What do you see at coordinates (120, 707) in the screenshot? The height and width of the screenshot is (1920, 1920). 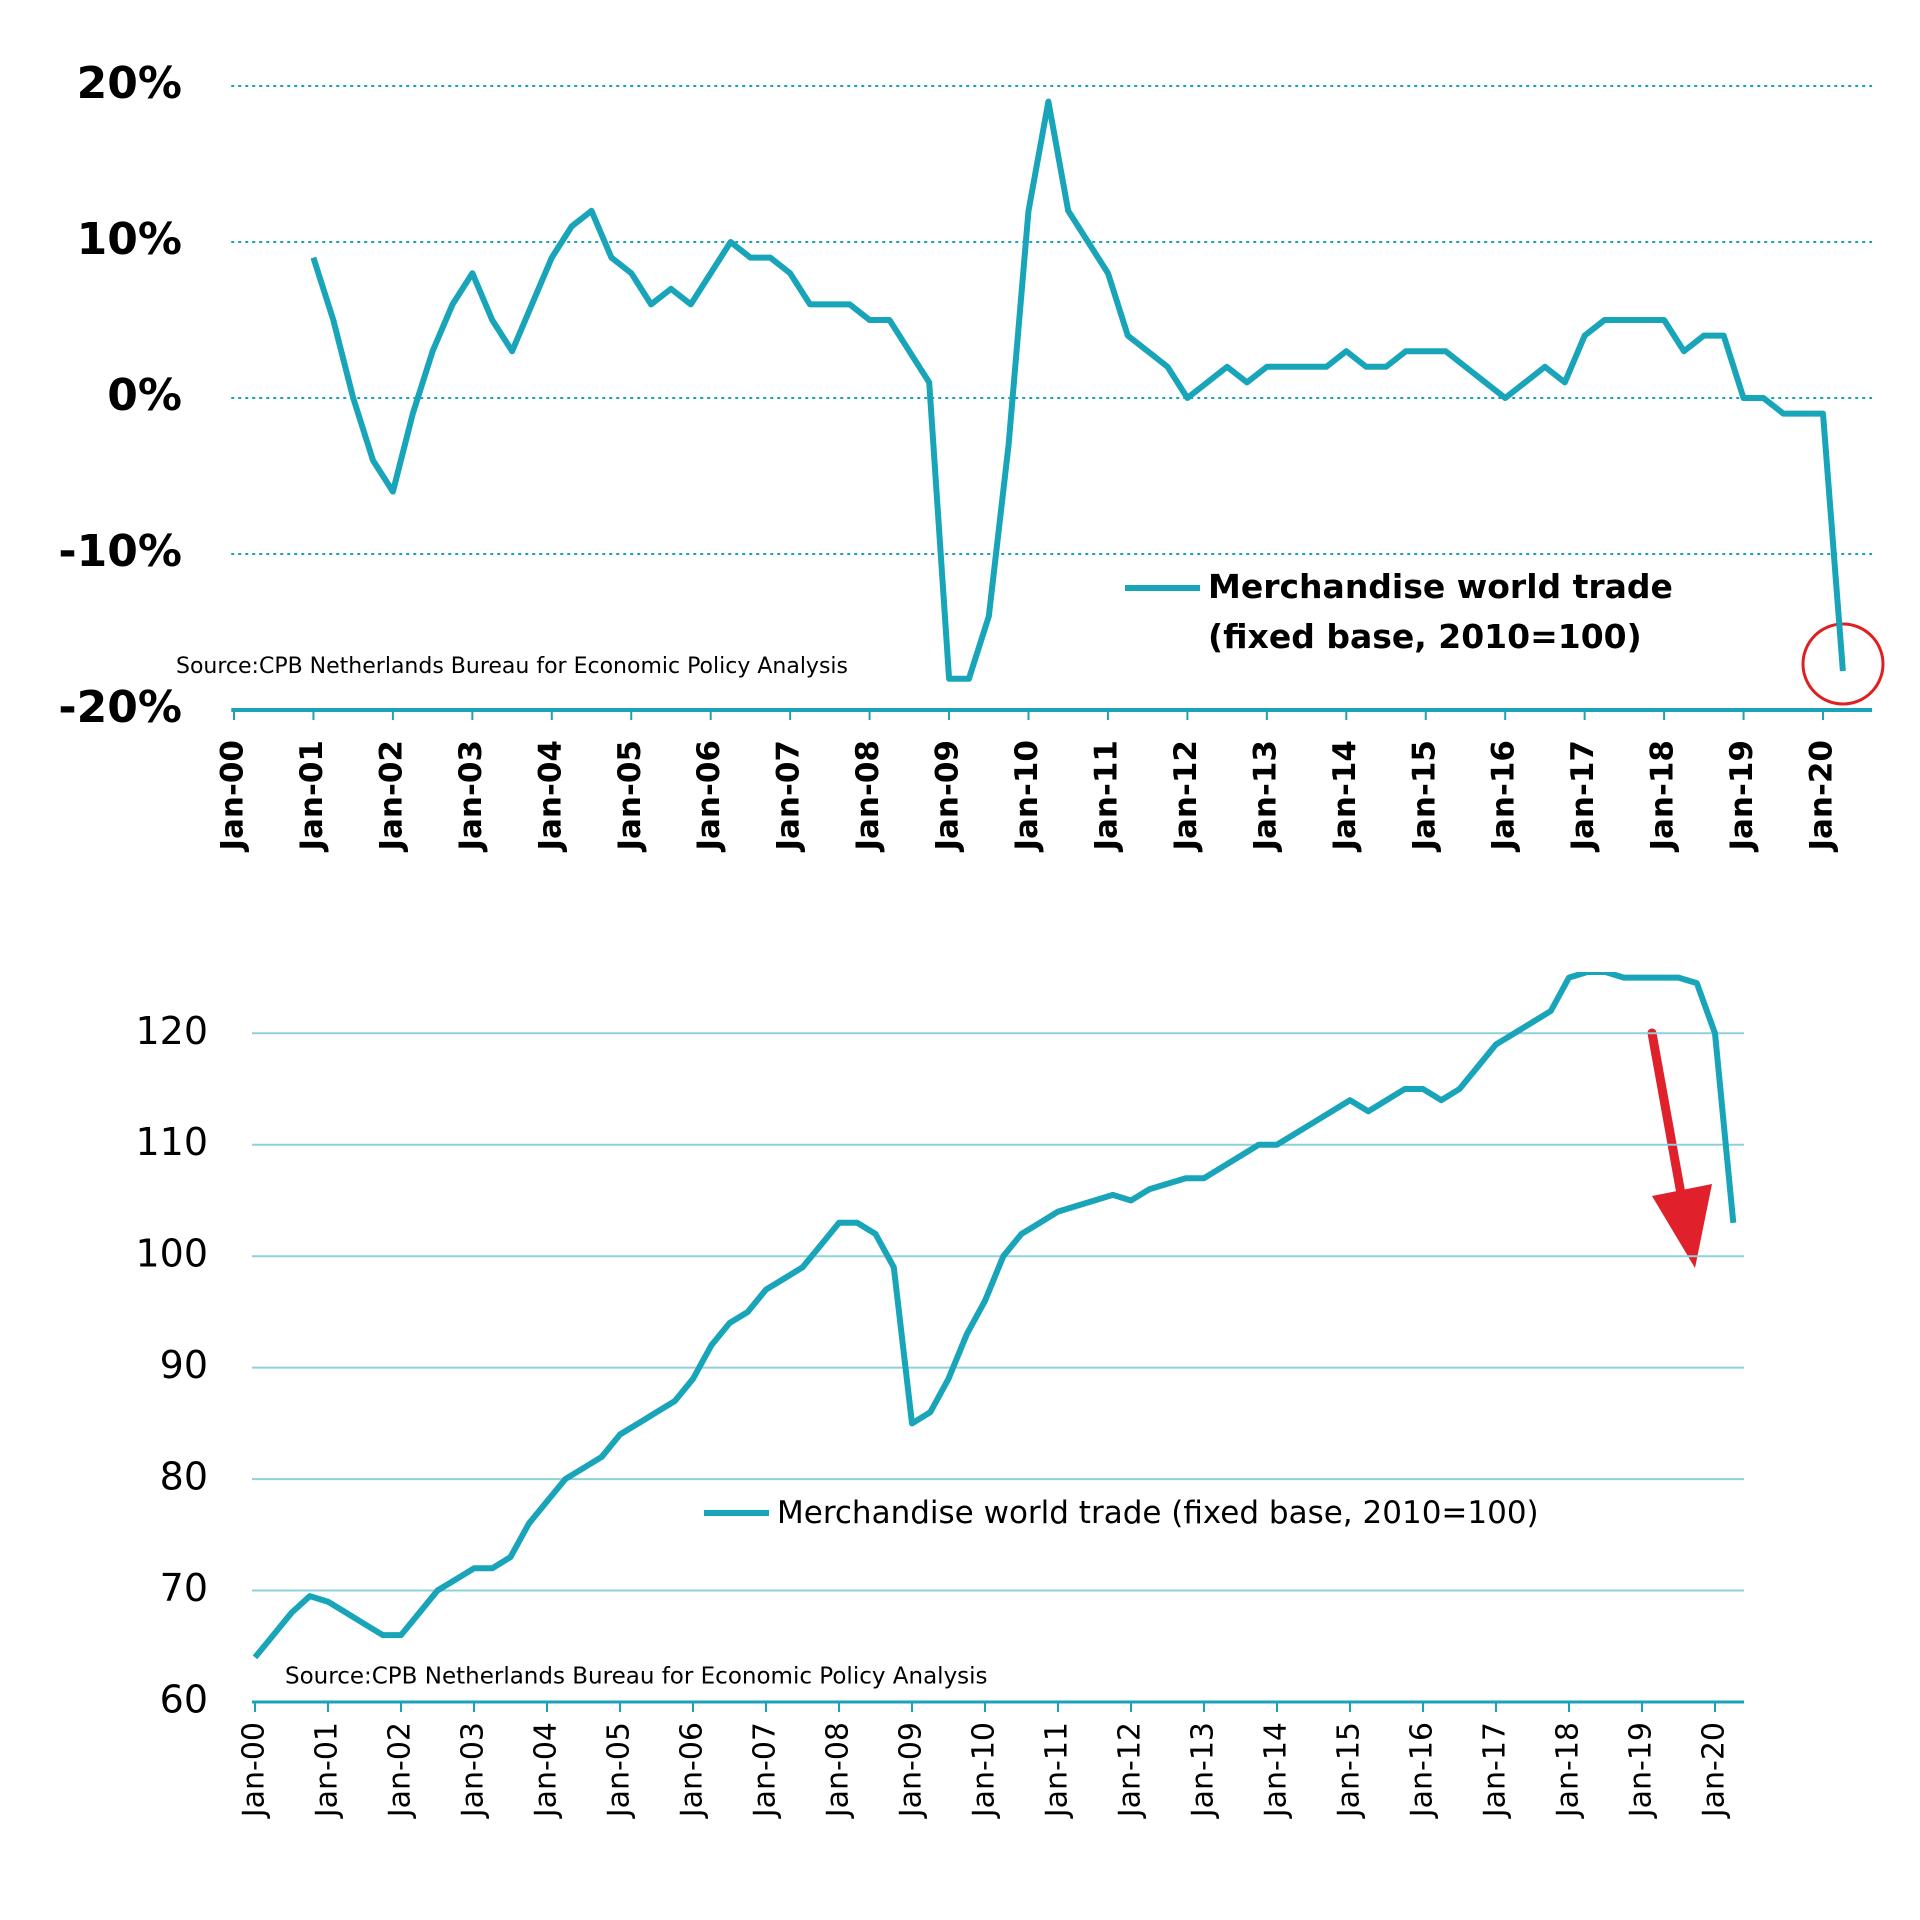 I see `y-tick-label: -20%` at bounding box center [120, 707].